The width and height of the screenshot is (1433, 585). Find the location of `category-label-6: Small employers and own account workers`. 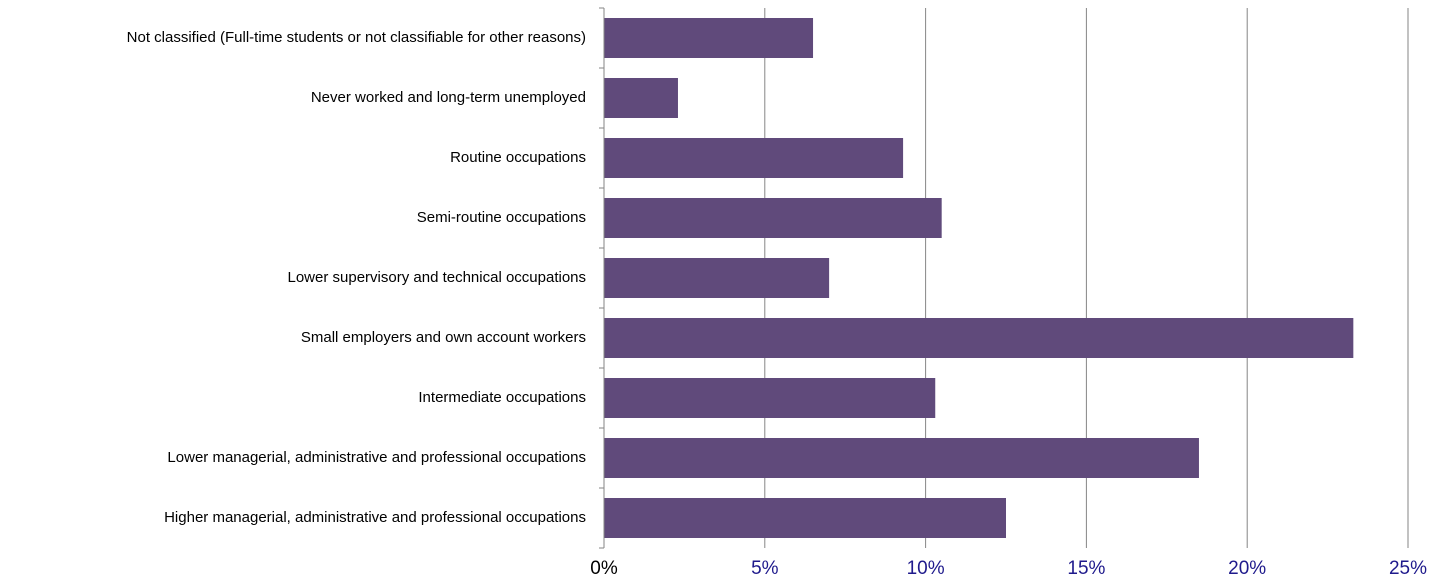

category-label-6: Small employers and own account workers is located at coordinates (443, 337).